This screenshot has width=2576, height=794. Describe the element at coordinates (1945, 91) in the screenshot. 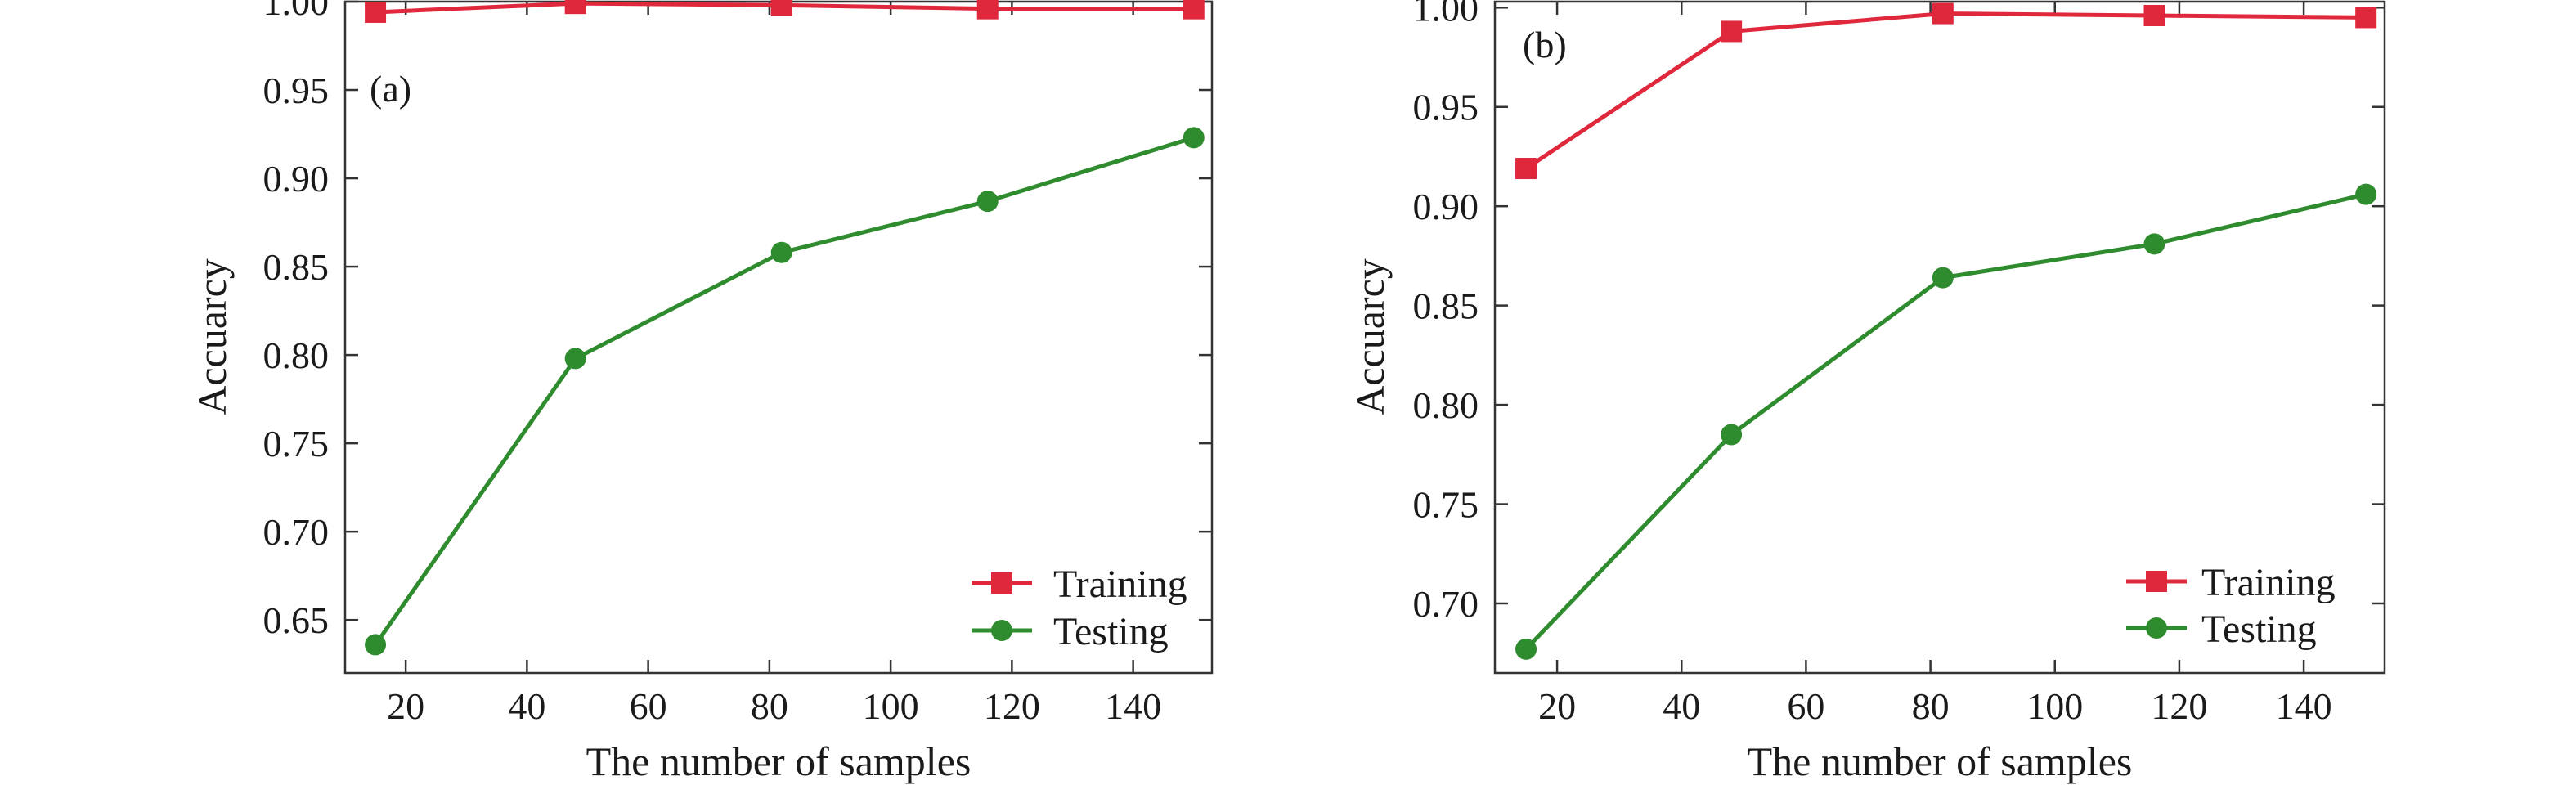

I see `series-line-training` at that location.